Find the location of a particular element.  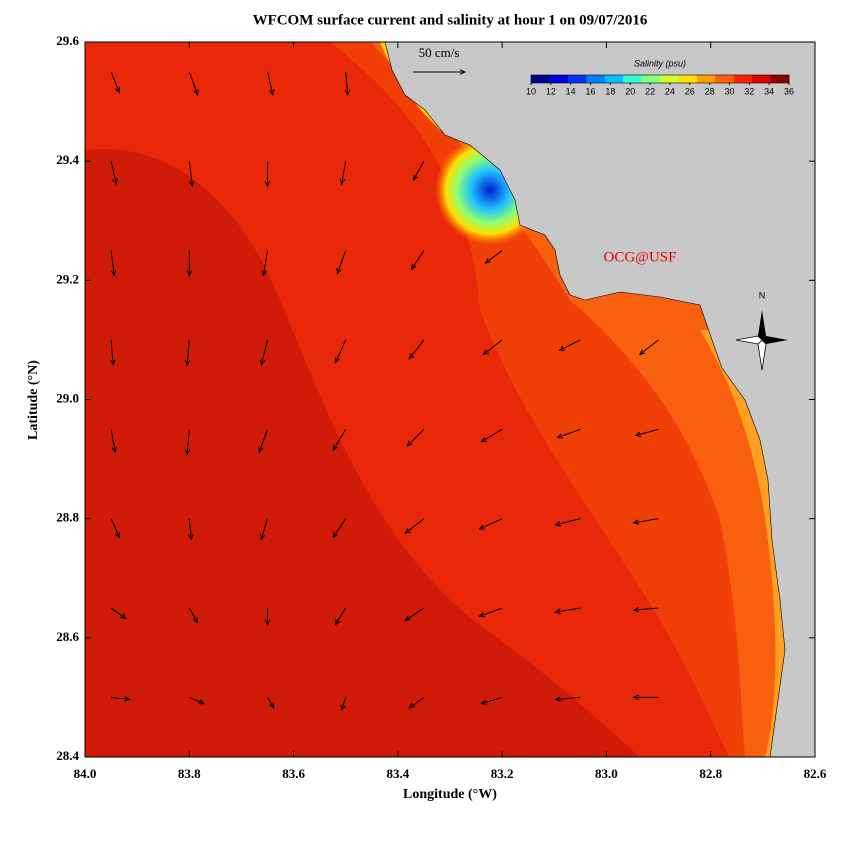

colorbar-tick-label: 12 is located at coordinates (551, 91).